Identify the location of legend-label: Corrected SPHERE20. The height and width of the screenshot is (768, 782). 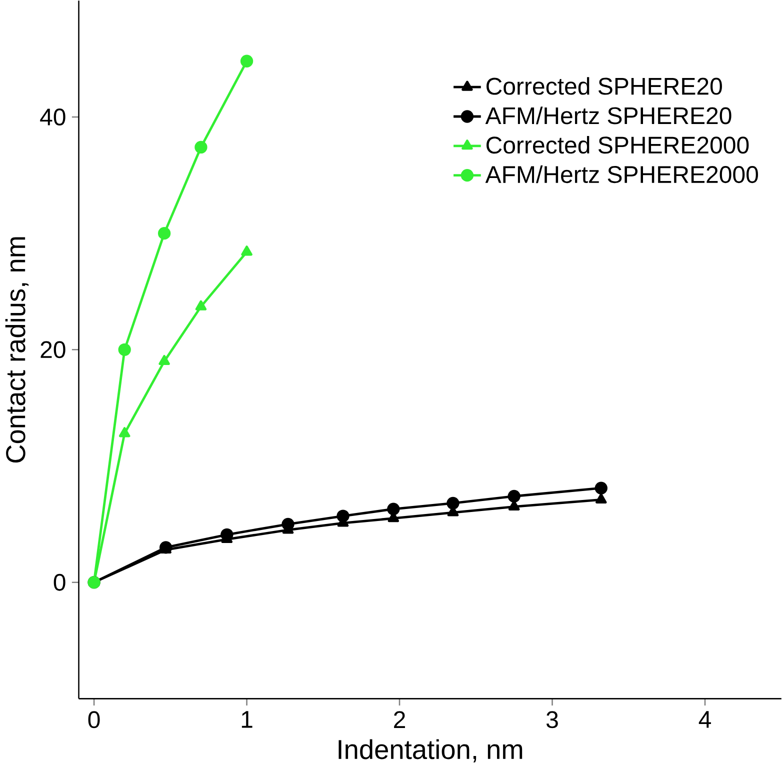
(604, 86).